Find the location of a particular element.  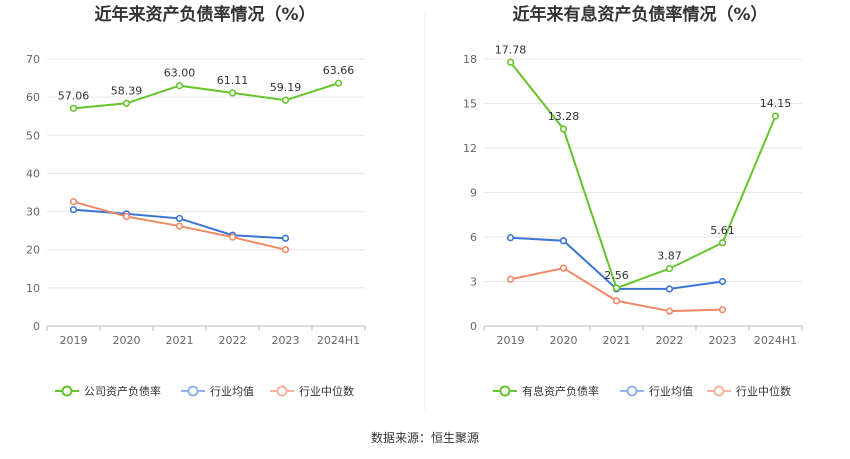

data-label: 13.28 is located at coordinates (564, 116).